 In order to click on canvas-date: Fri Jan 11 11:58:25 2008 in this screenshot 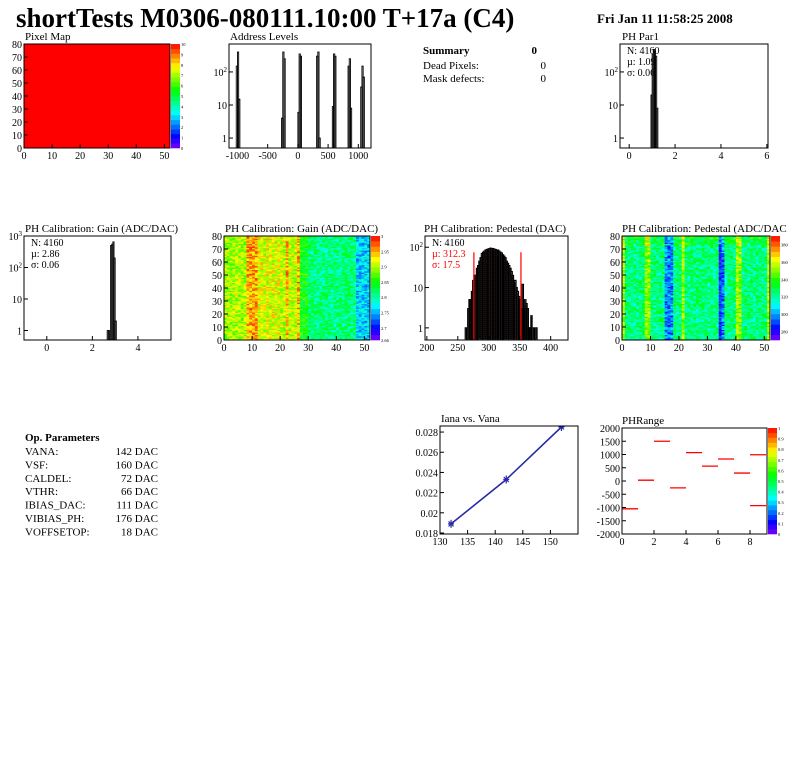, I will do `click(665, 18)`.